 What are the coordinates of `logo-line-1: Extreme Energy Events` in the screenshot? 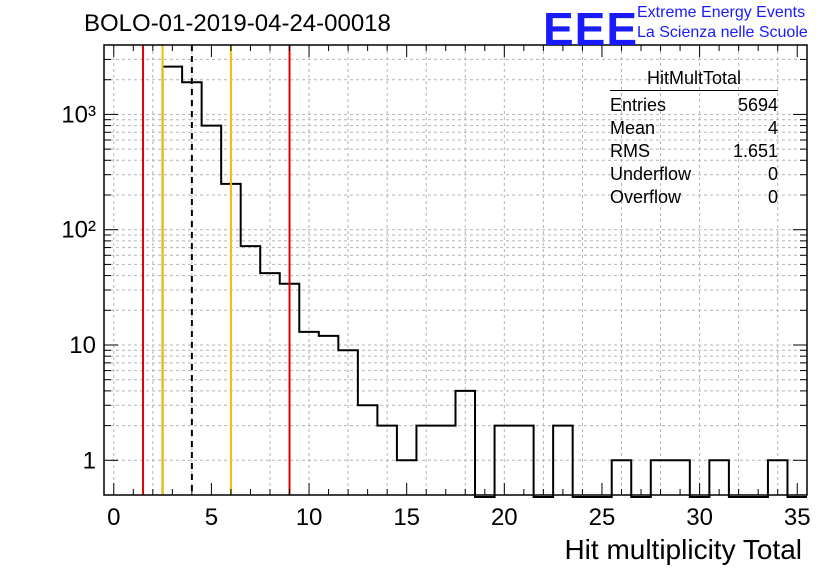 It's located at (721, 12).